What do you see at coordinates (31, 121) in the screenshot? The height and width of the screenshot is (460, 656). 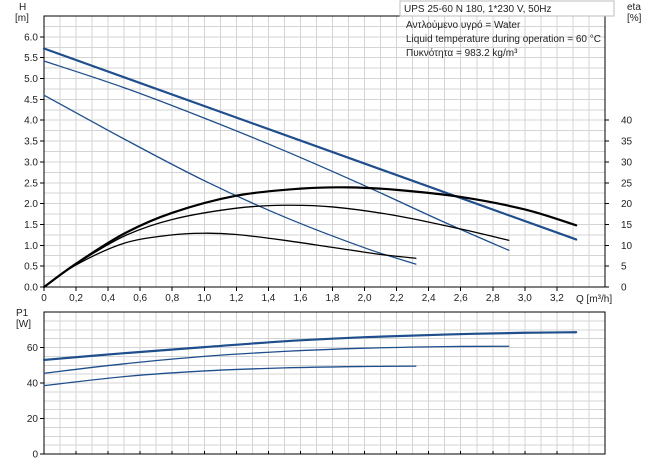 I see `y-tick-label: 4.0` at bounding box center [31, 121].